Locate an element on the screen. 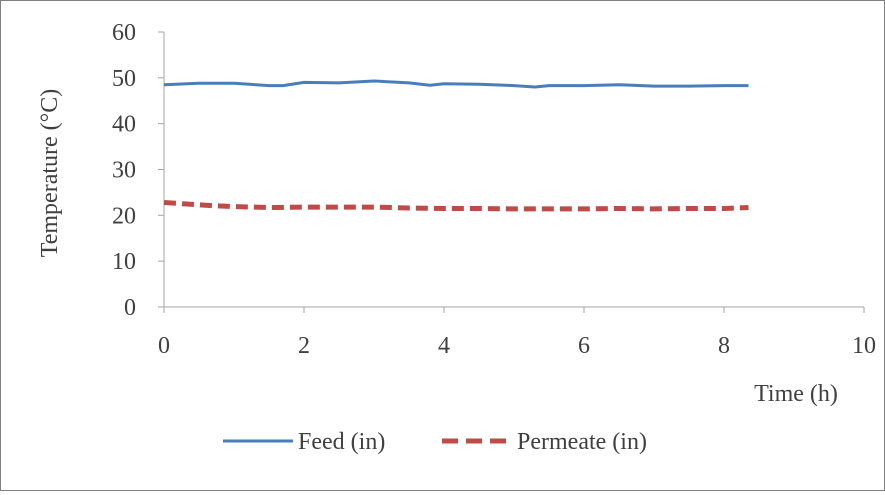  x-tick-label: 10 is located at coordinates (864, 346).